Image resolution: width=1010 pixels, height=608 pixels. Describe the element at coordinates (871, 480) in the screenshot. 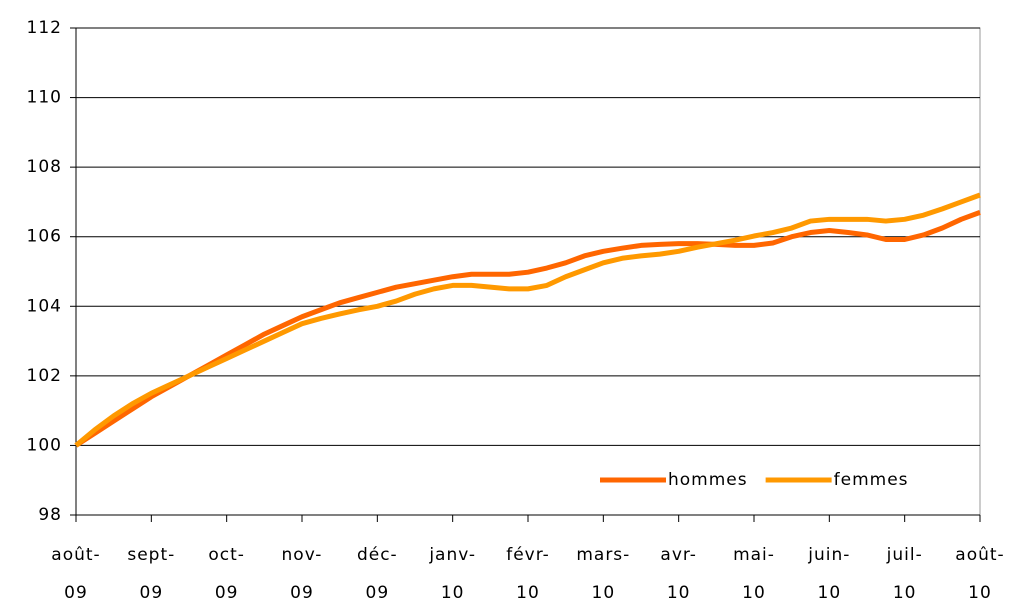

I see `legend-label: femmes` at that location.